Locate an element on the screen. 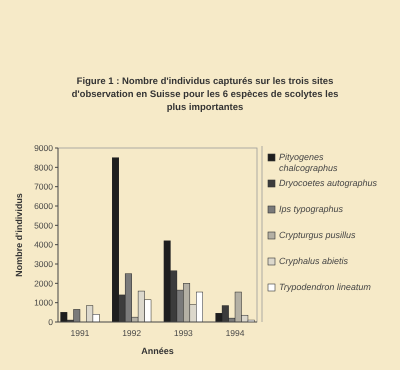 The width and height of the screenshot is (400, 370). x-tick-label: 1993 is located at coordinates (184, 333).